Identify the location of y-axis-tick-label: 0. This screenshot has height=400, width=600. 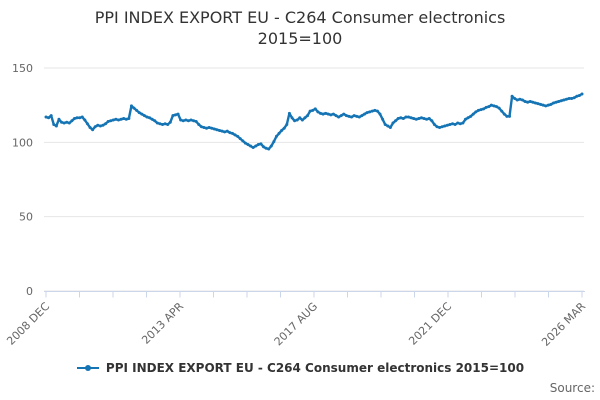
(29, 291).